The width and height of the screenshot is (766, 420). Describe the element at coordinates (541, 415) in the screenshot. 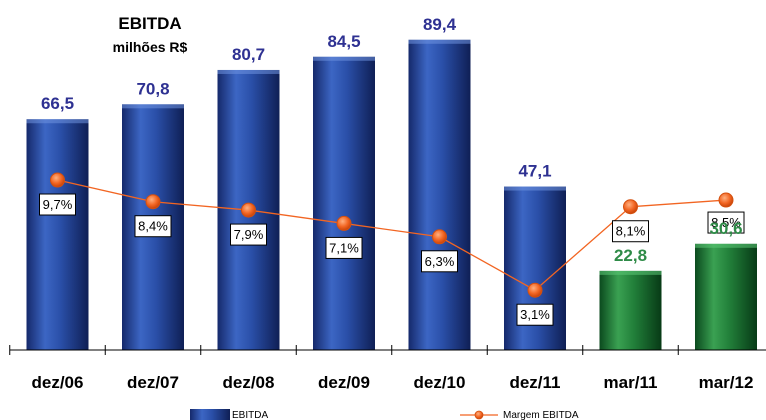

I see `legend-label-margem: Margem EBITDA` at that location.